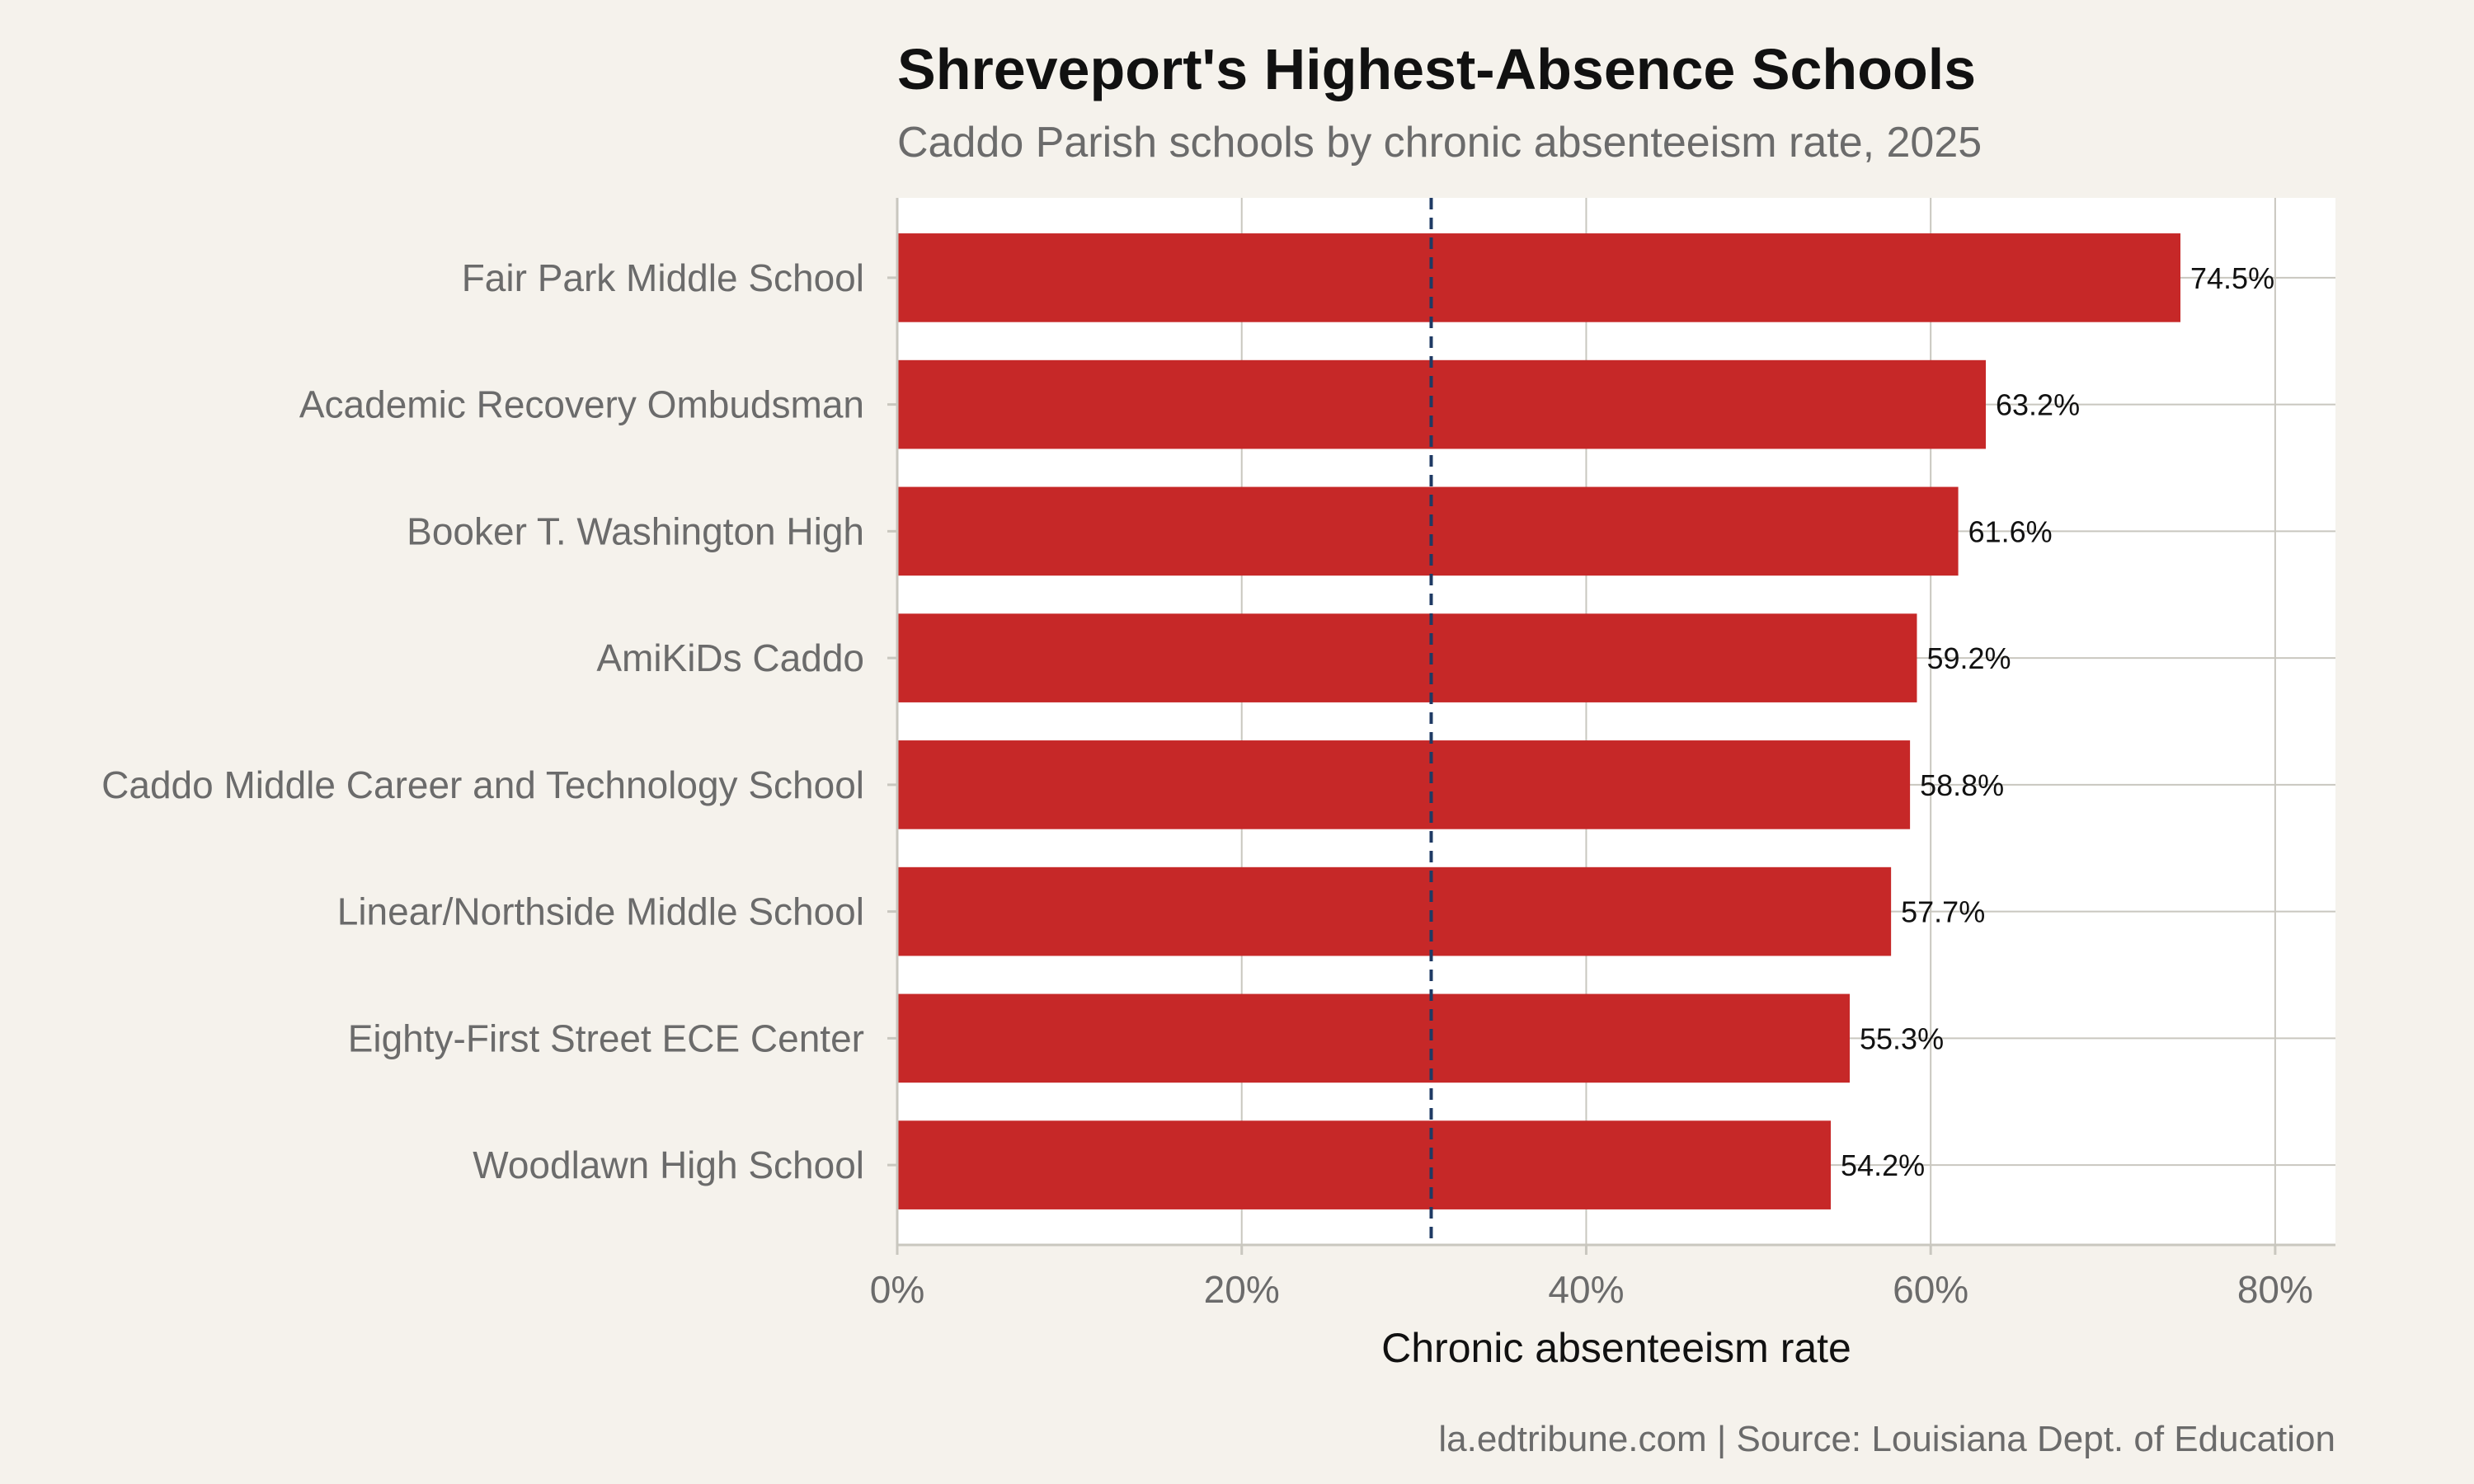  What do you see at coordinates (1943, 912) in the screenshot?
I see `value-label-5: 57.7%` at bounding box center [1943, 912].